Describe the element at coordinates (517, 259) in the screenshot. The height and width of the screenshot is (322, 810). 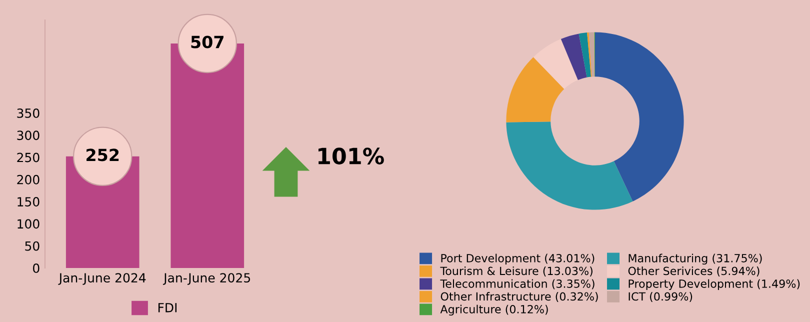
I see `legend-label: Port Development (43.01%)` at that location.